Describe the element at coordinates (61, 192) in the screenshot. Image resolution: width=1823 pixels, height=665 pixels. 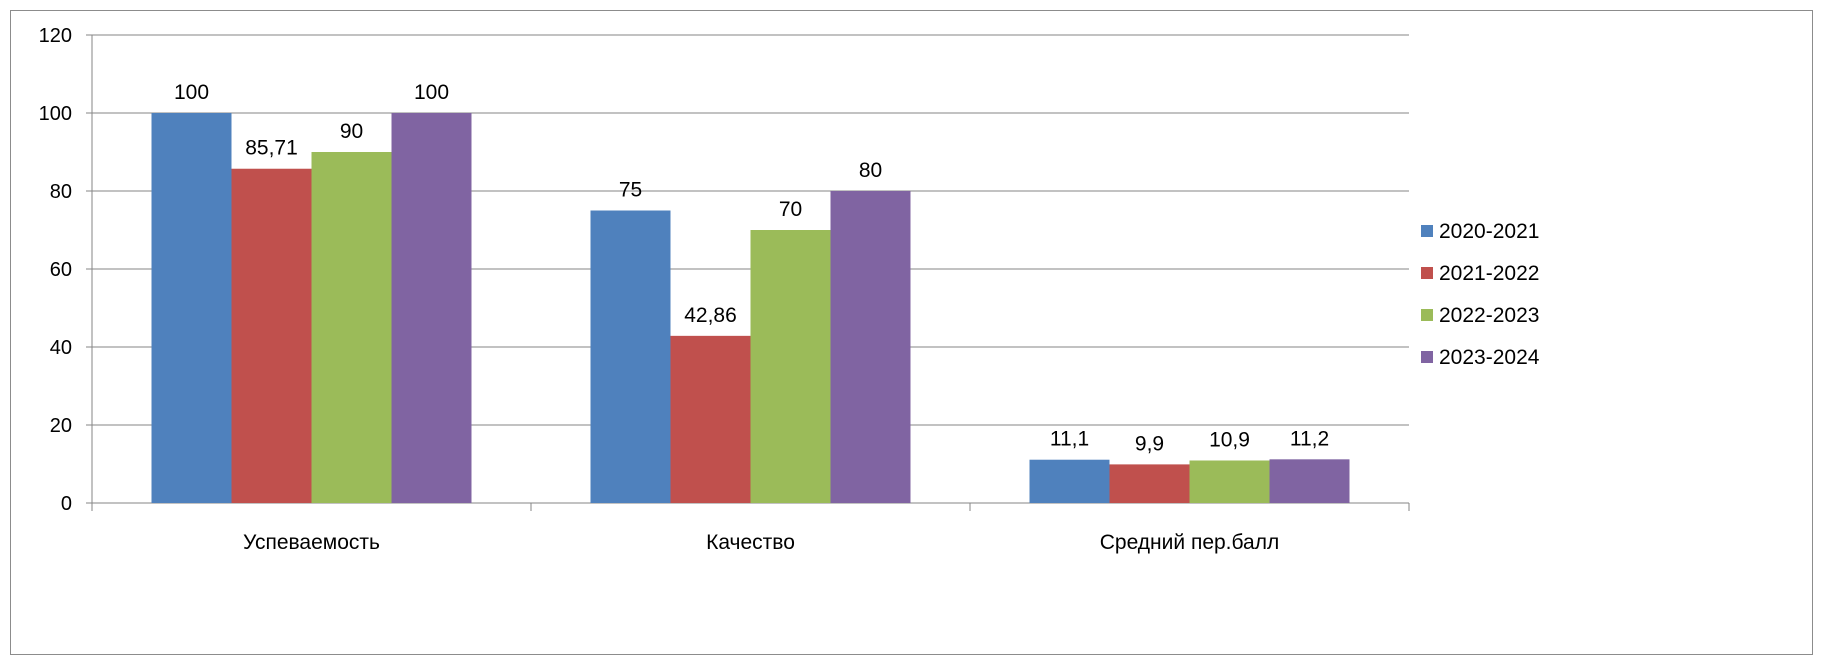
I see `y-tick-label-80: 80` at that location.